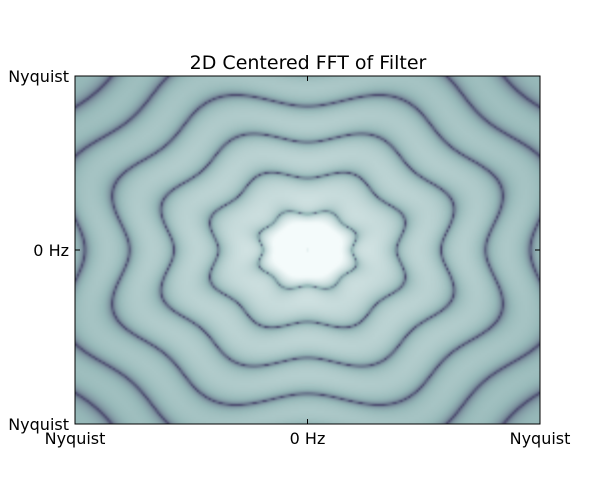 This screenshot has height=500, width=600. What do you see at coordinates (38, 424) in the screenshot?
I see `y-tick-label-2: Nyquist` at bounding box center [38, 424].